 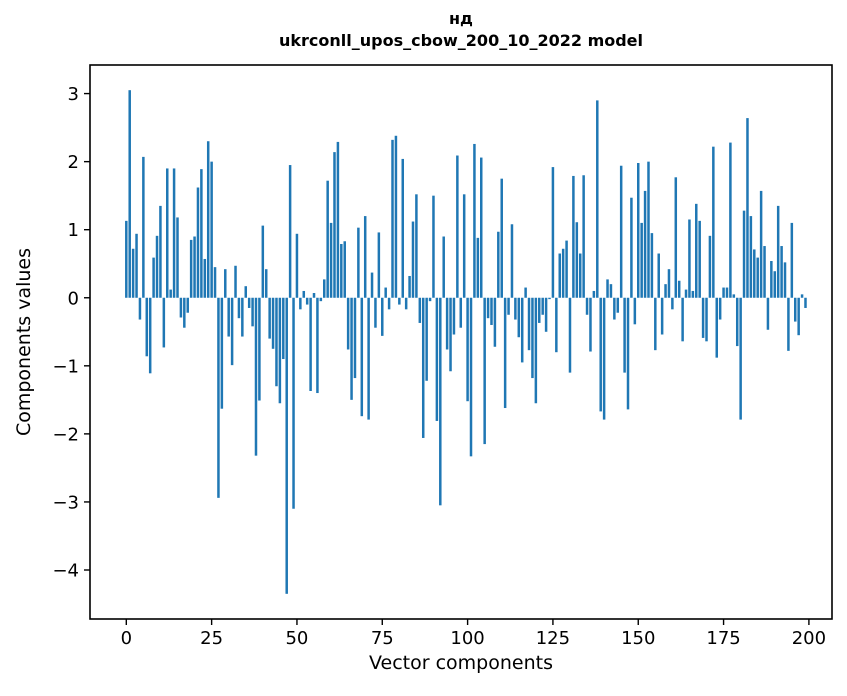 What do you see at coordinates (553, 638) in the screenshot?
I see `x-tick-label: 125` at bounding box center [553, 638].